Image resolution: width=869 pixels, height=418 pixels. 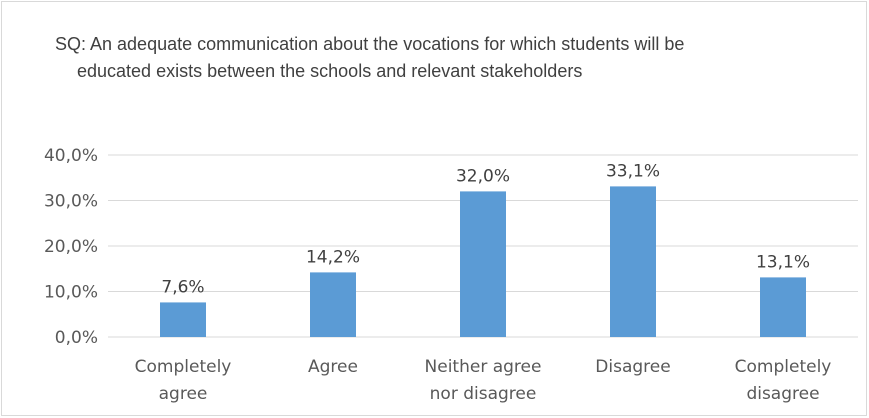 What do you see at coordinates (632, 367) in the screenshot?
I see `x-tick-label: Disagree` at bounding box center [632, 367].